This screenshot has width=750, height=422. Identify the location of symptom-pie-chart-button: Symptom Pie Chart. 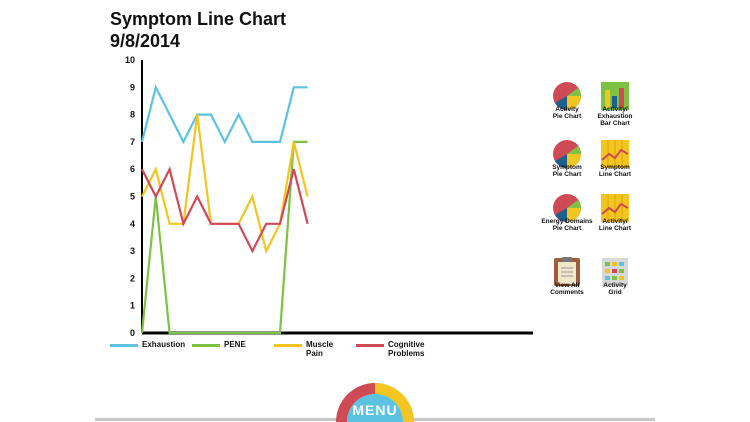
(567, 167).